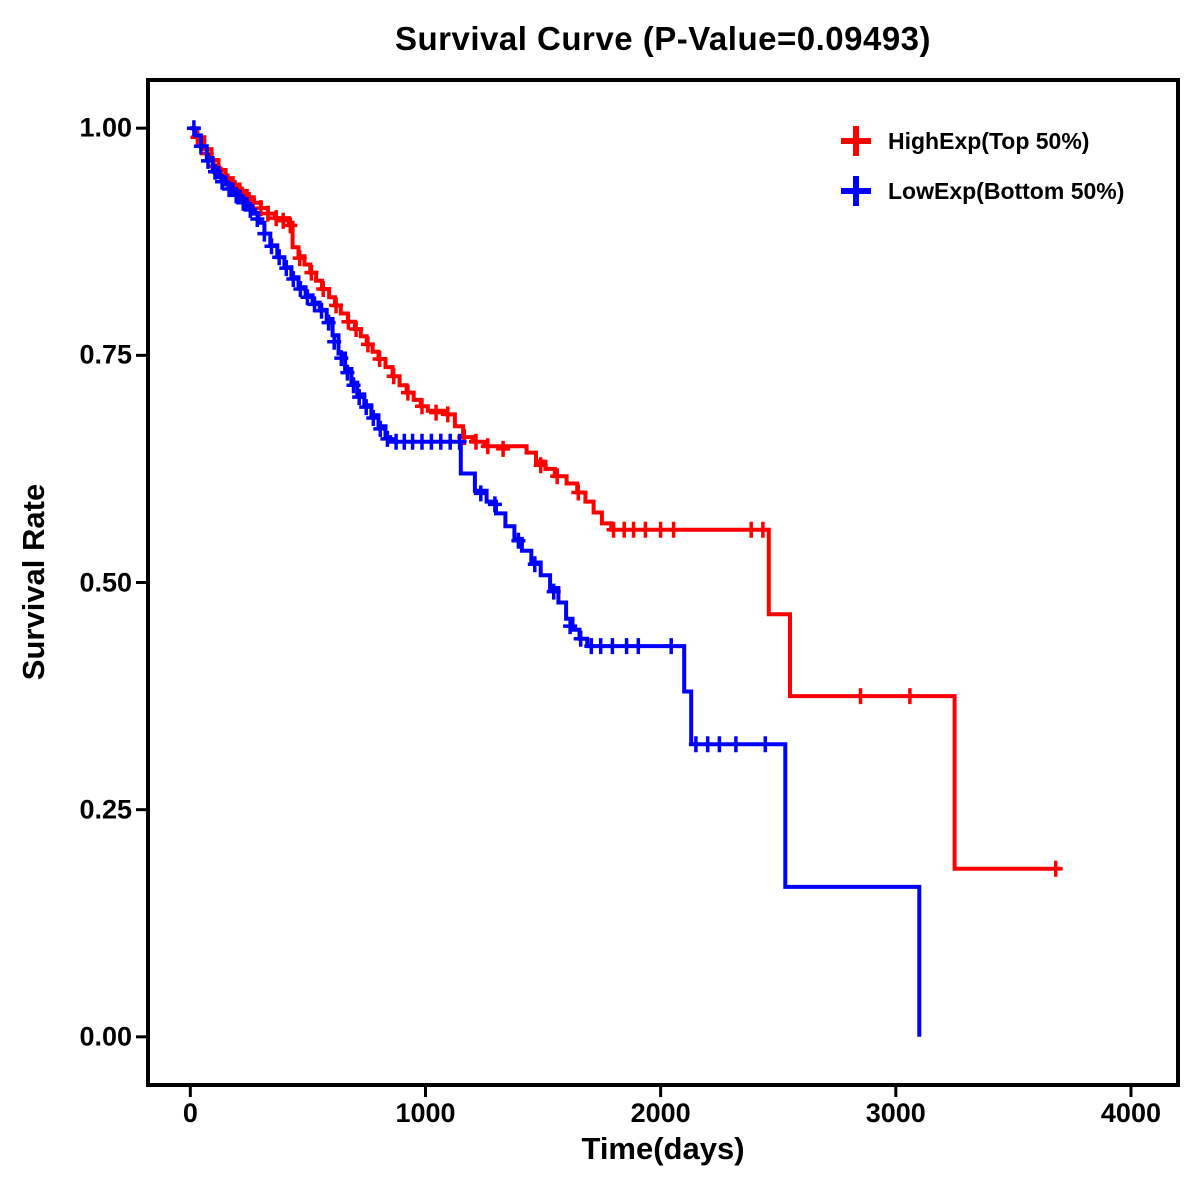  What do you see at coordinates (1130, 1113) in the screenshot?
I see `x-tick-label: 4000` at bounding box center [1130, 1113].